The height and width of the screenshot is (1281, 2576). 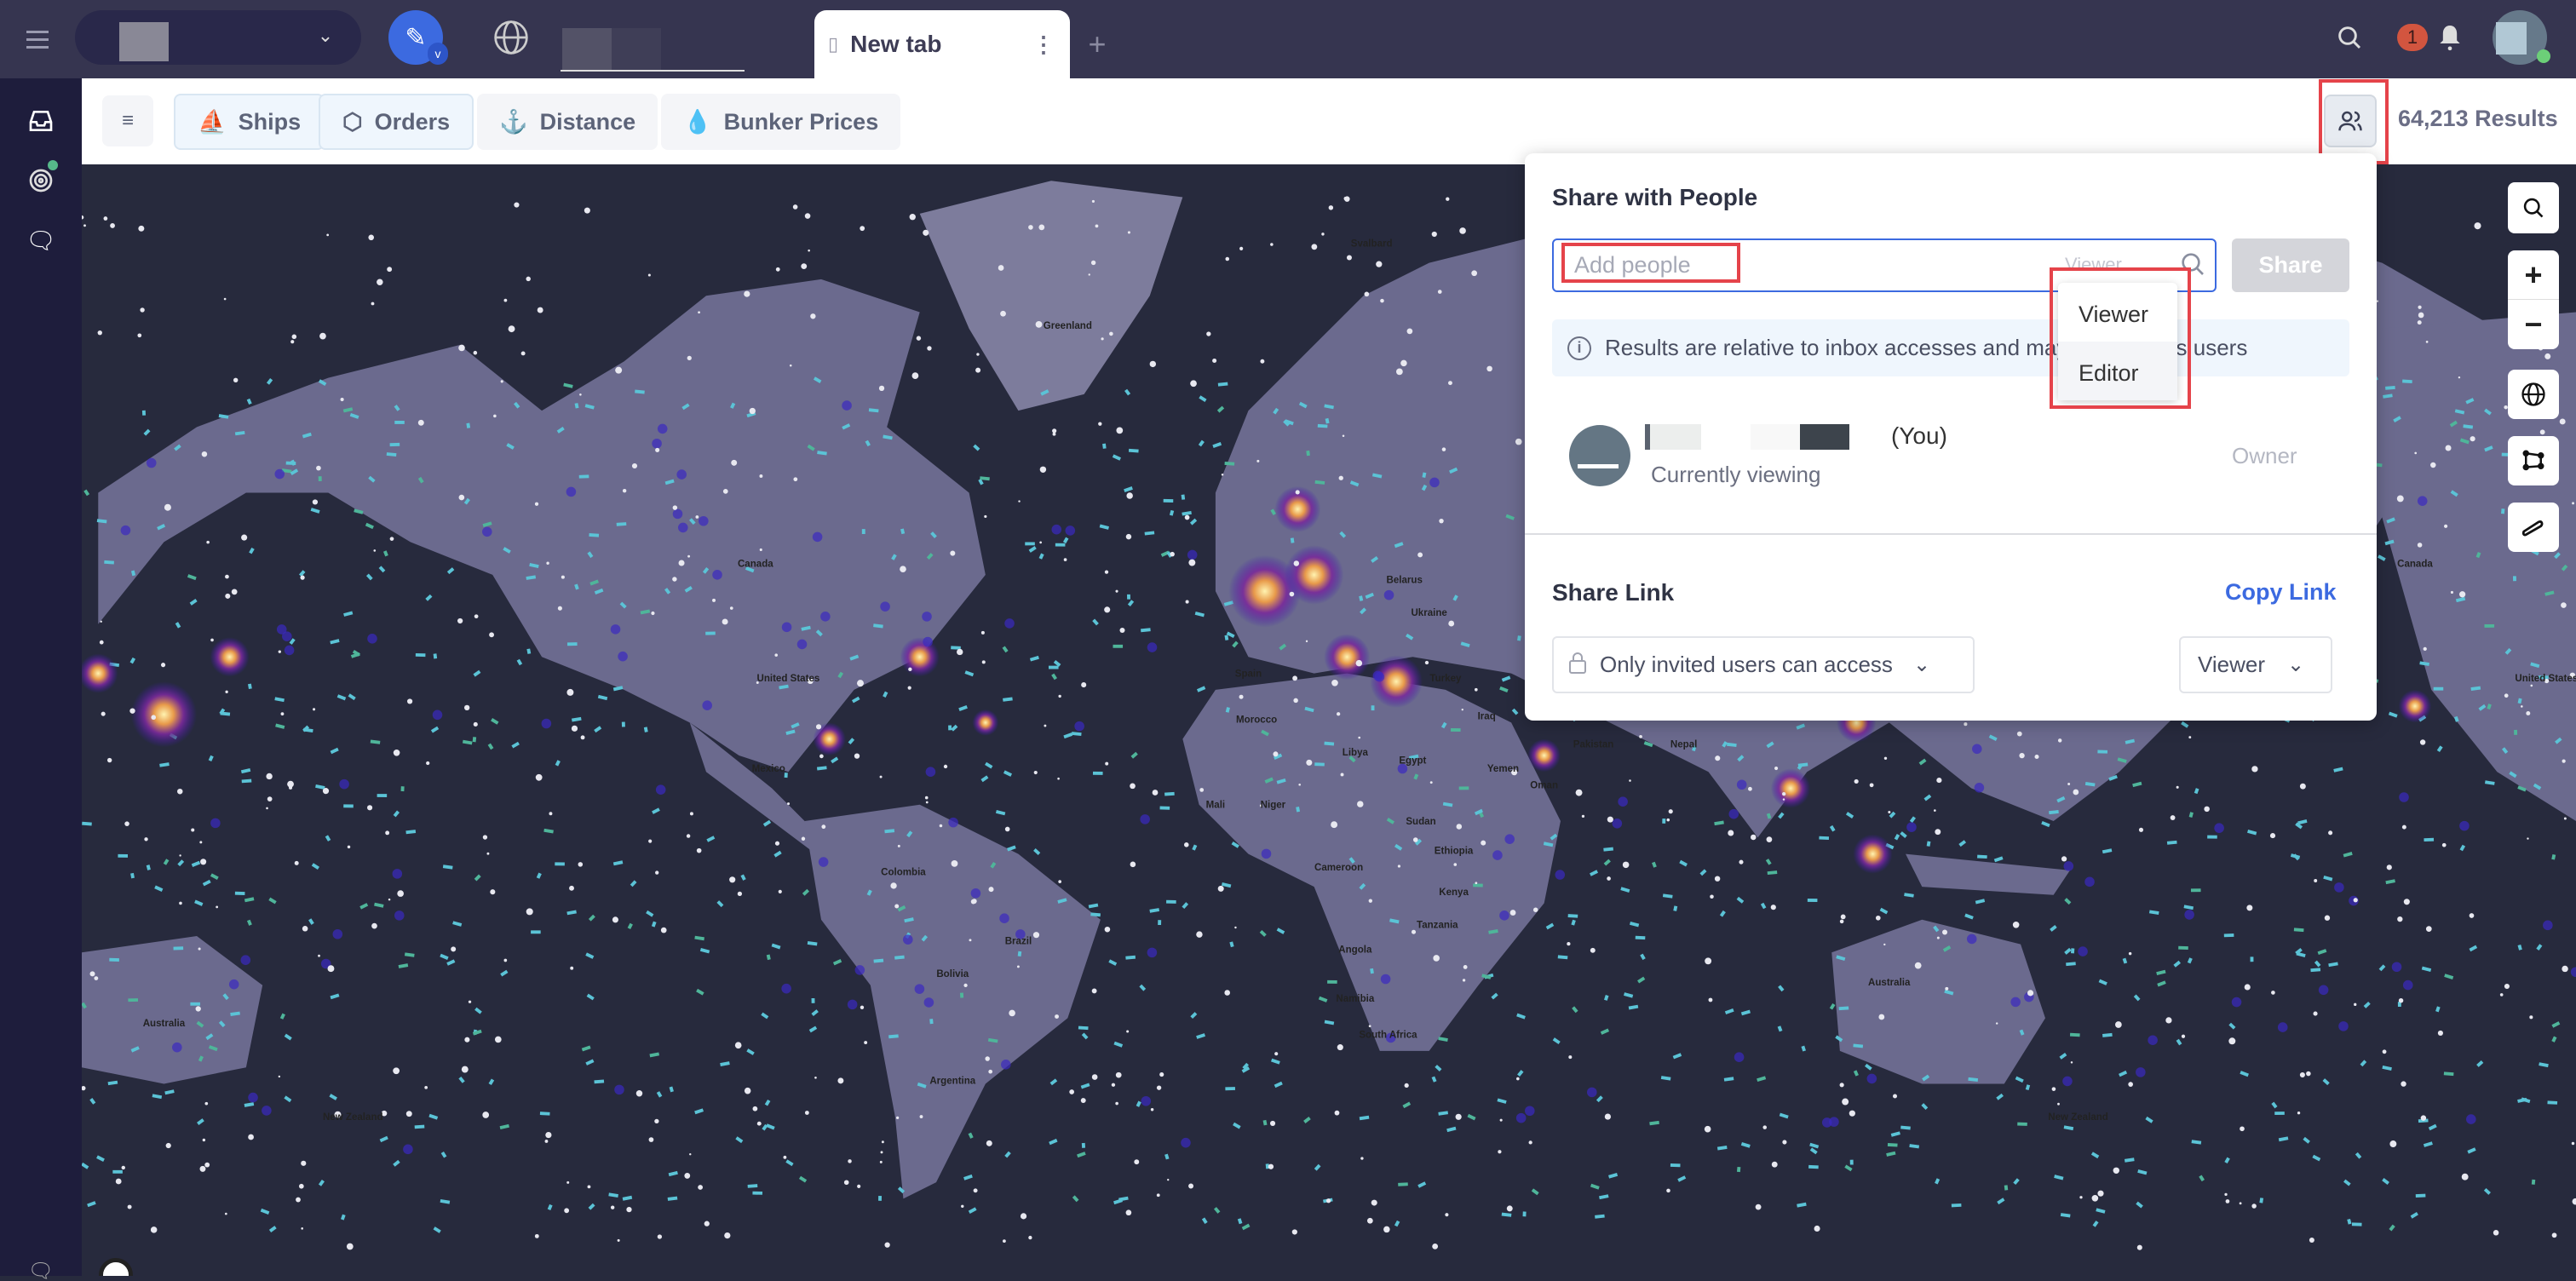 I want to click on orders-button: ⬡Orders, so click(x=397, y=122).